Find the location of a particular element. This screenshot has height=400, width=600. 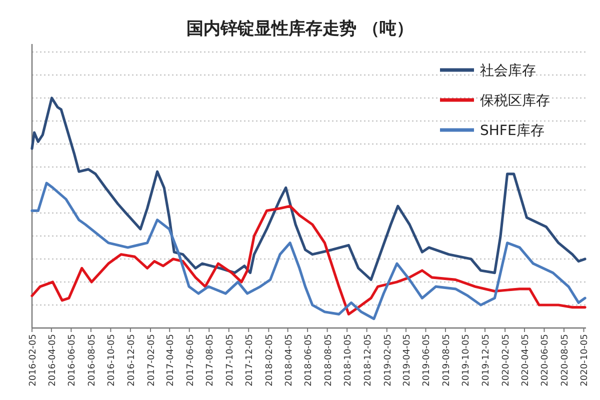

x-tick-label: 2017-02-05 is located at coordinates (152, 360).